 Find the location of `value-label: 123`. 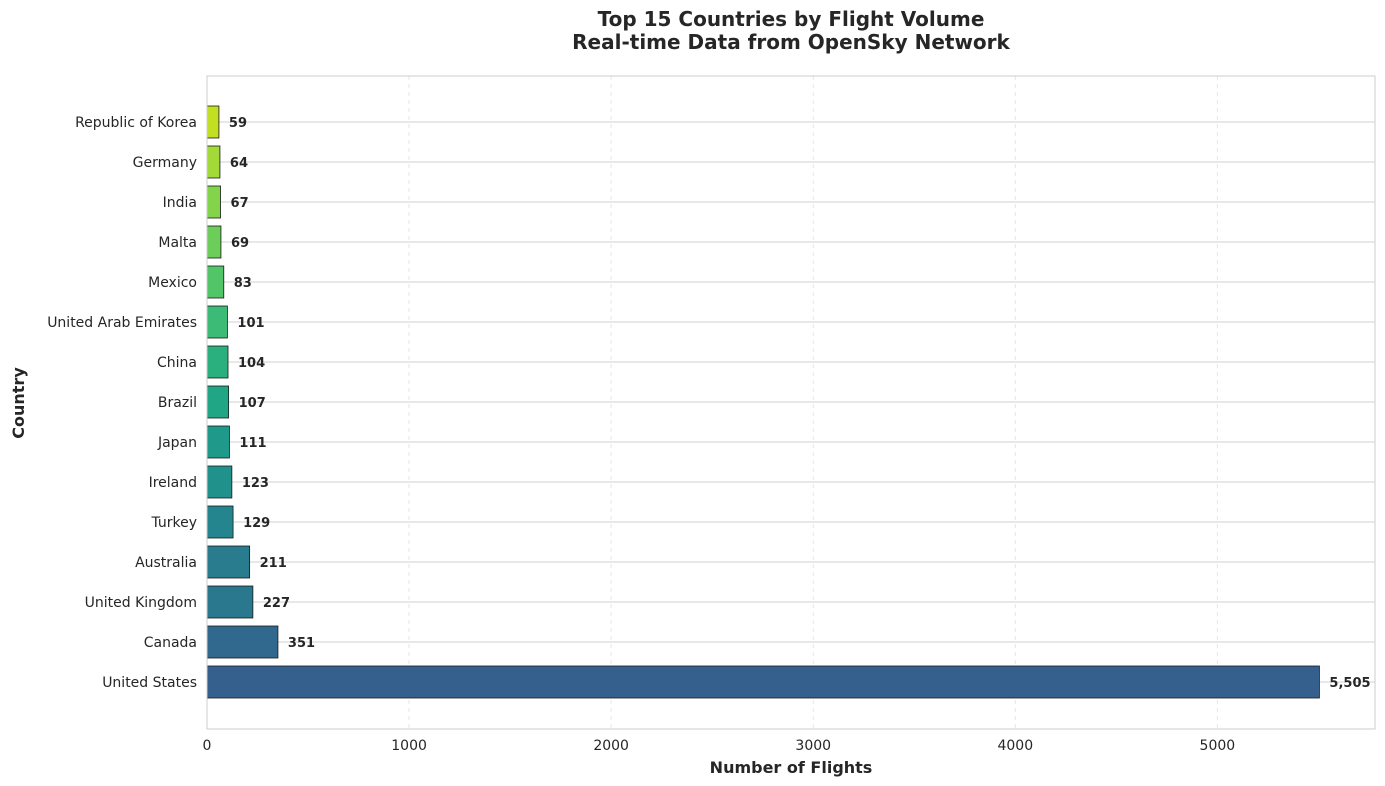

value-label: 123 is located at coordinates (255, 483).